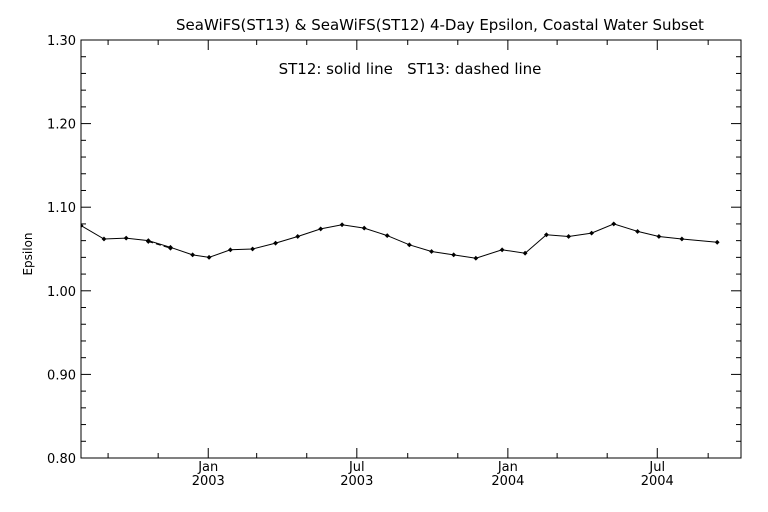 The image size is (768, 512). What do you see at coordinates (28, 253) in the screenshot?
I see `y-axis-label: Epsilon` at bounding box center [28, 253].